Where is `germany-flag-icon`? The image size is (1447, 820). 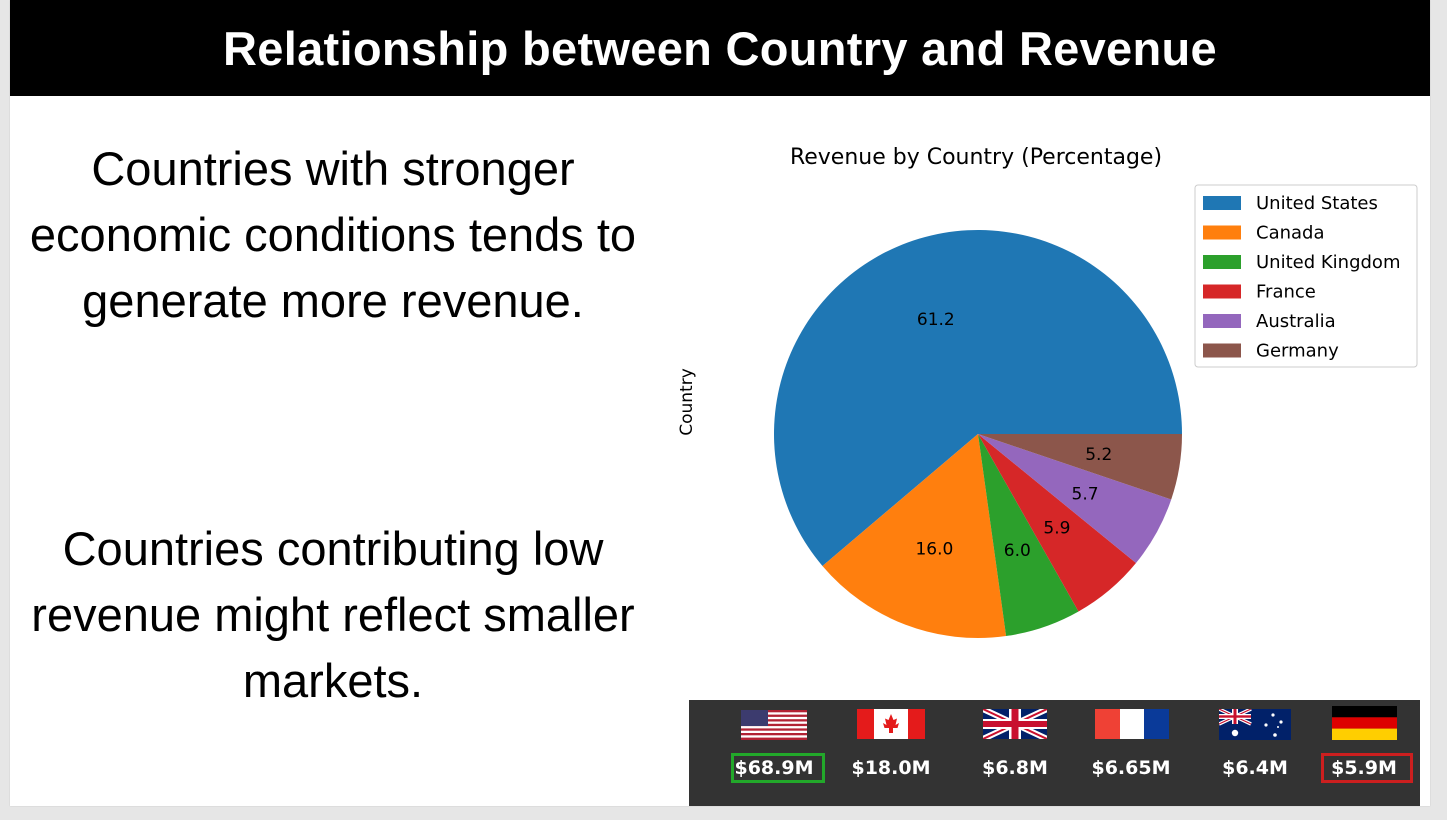
germany-flag-icon is located at coordinates (1364, 723).